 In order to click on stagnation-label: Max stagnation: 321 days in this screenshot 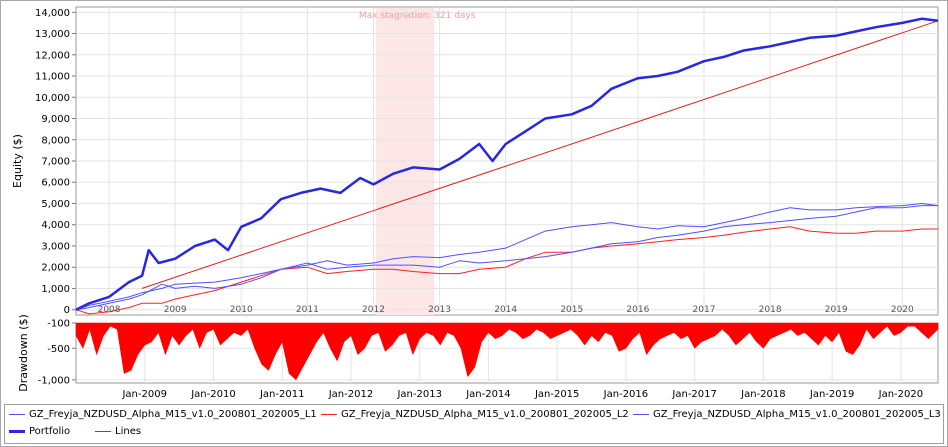, I will do `click(417, 16)`.